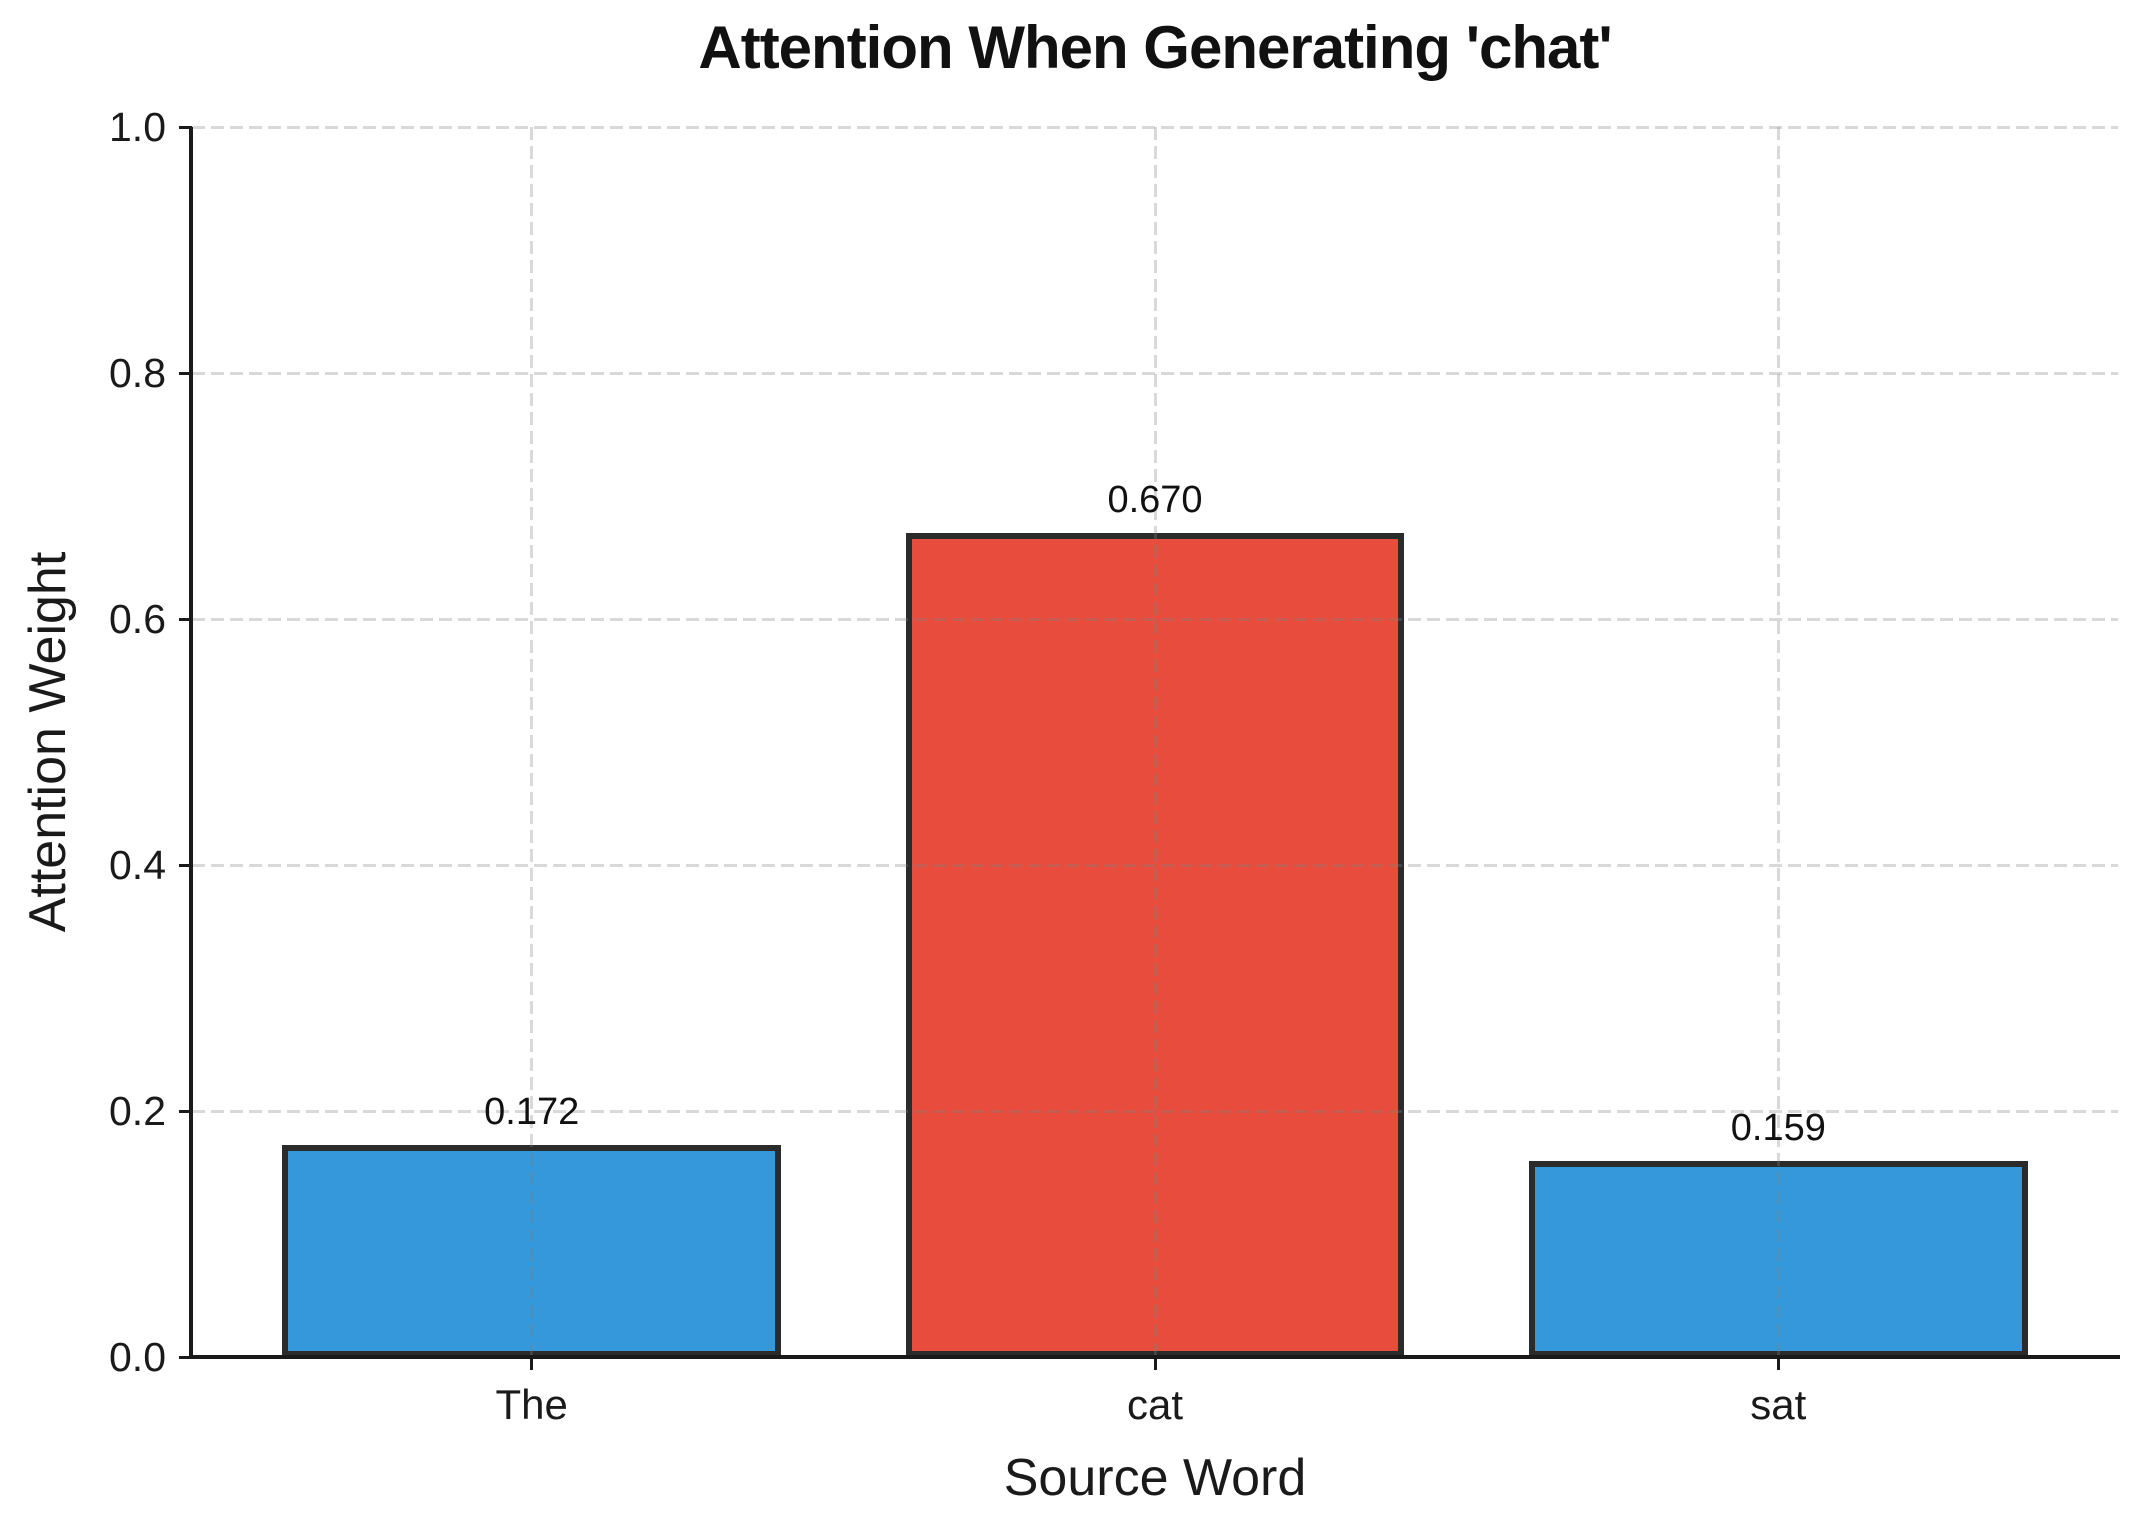 The width and height of the screenshot is (2134, 1534). Describe the element at coordinates (137, 373) in the screenshot. I see `y-tick-label: 0.8` at that location.